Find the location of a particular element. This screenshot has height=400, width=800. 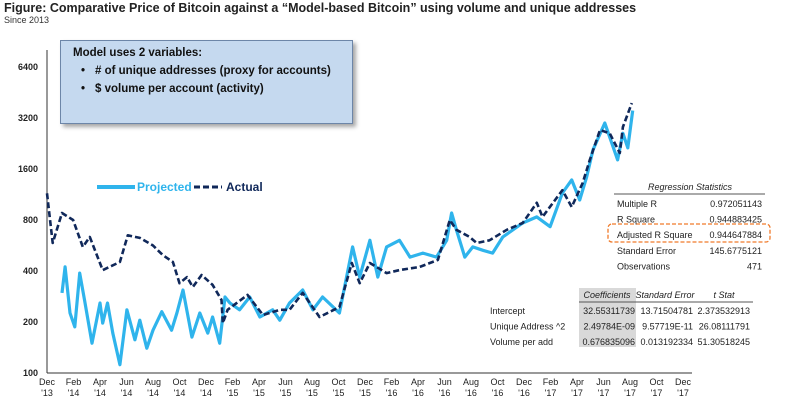

legend: Projected Actual is located at coordinates (180, 187).